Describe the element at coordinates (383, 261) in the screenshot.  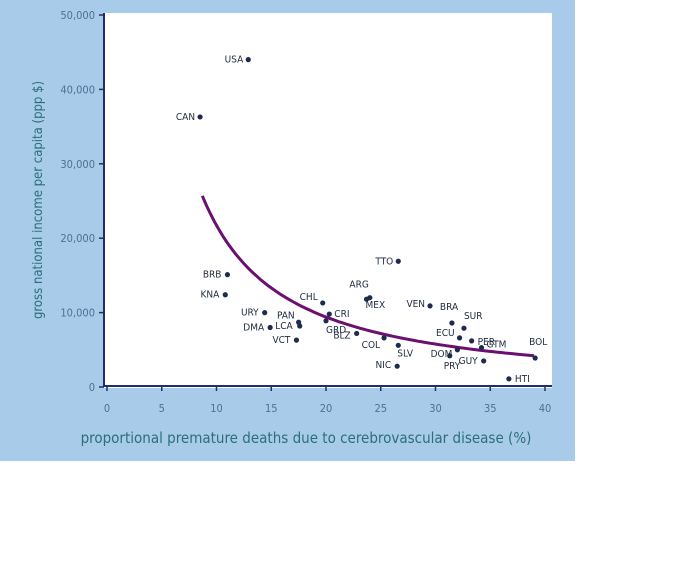
I see `point-label-tto: TTO` at that location.